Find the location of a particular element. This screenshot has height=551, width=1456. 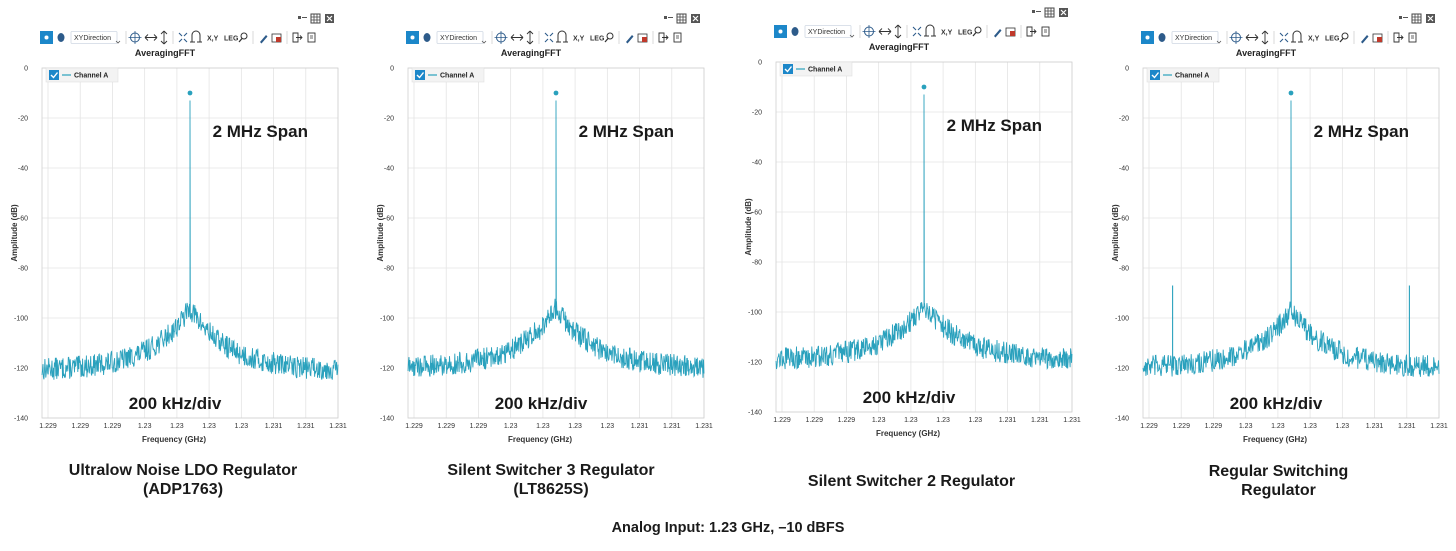

y-axis-title: Amplitude (dB) is located at coordinates (14, 233).